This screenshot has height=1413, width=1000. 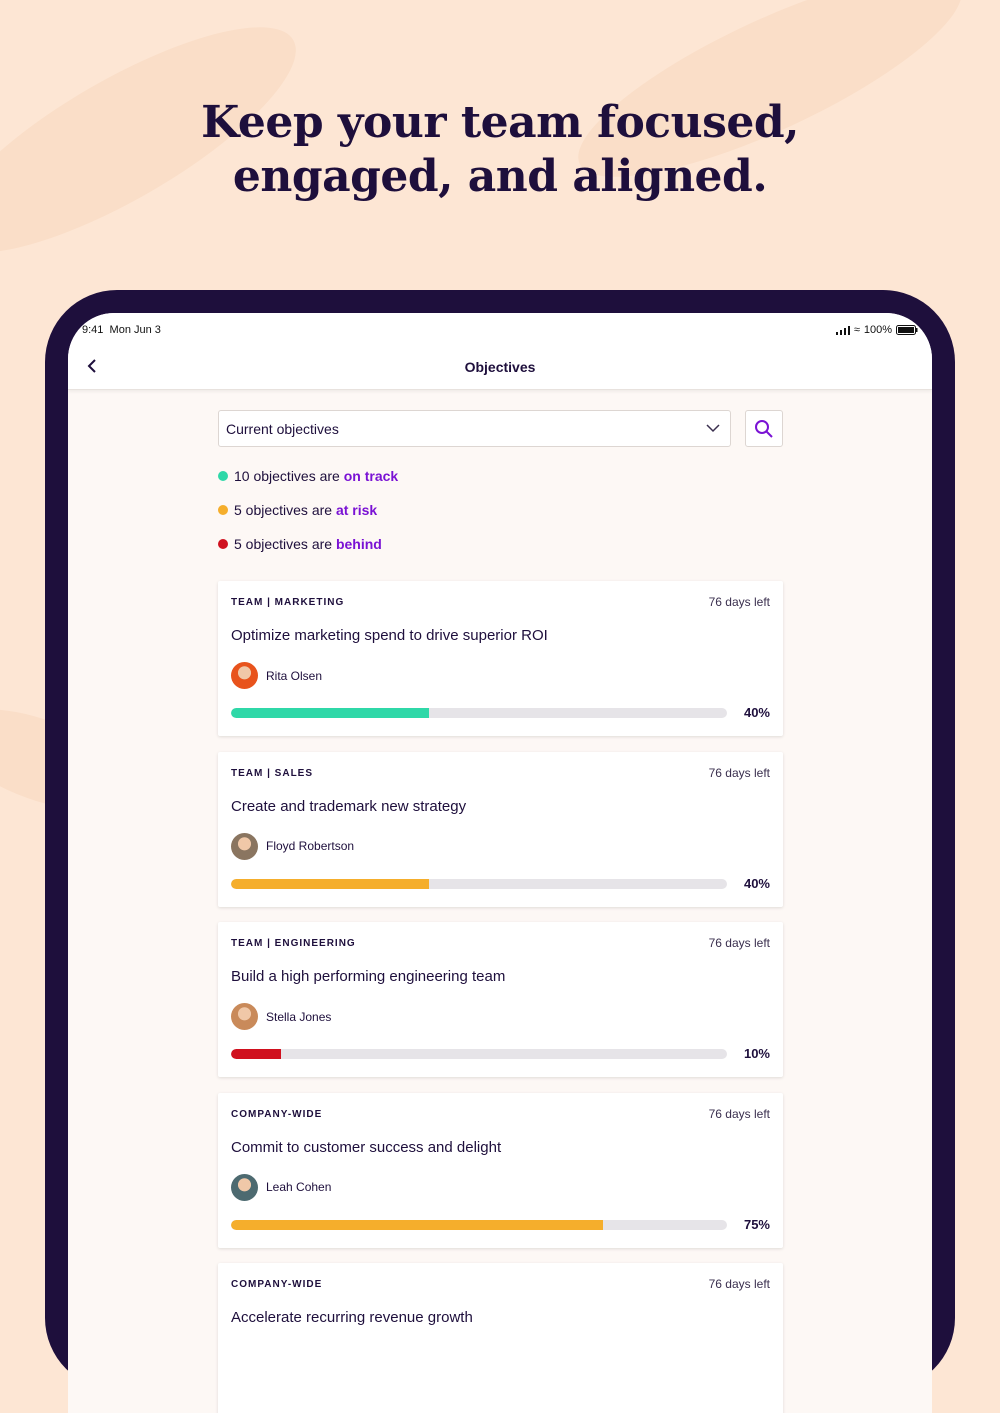 What do you see at coordinates (842, 330) in the screenshot?
I see `signal-icon` at bounding box center [842, 330].